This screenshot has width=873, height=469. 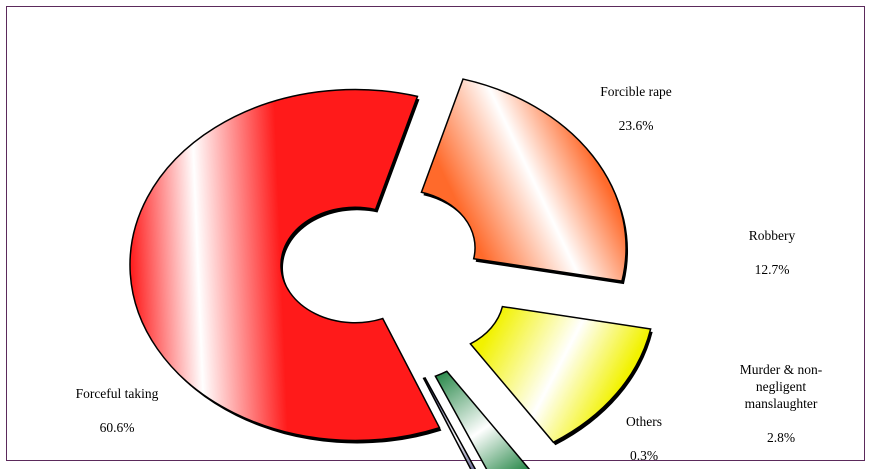 What do you see at coordinates (636, 100) in the screenshot?
I see `slice-label-forcible-rape: Forcible rape 23.6%` at bounding box center [636, 100].